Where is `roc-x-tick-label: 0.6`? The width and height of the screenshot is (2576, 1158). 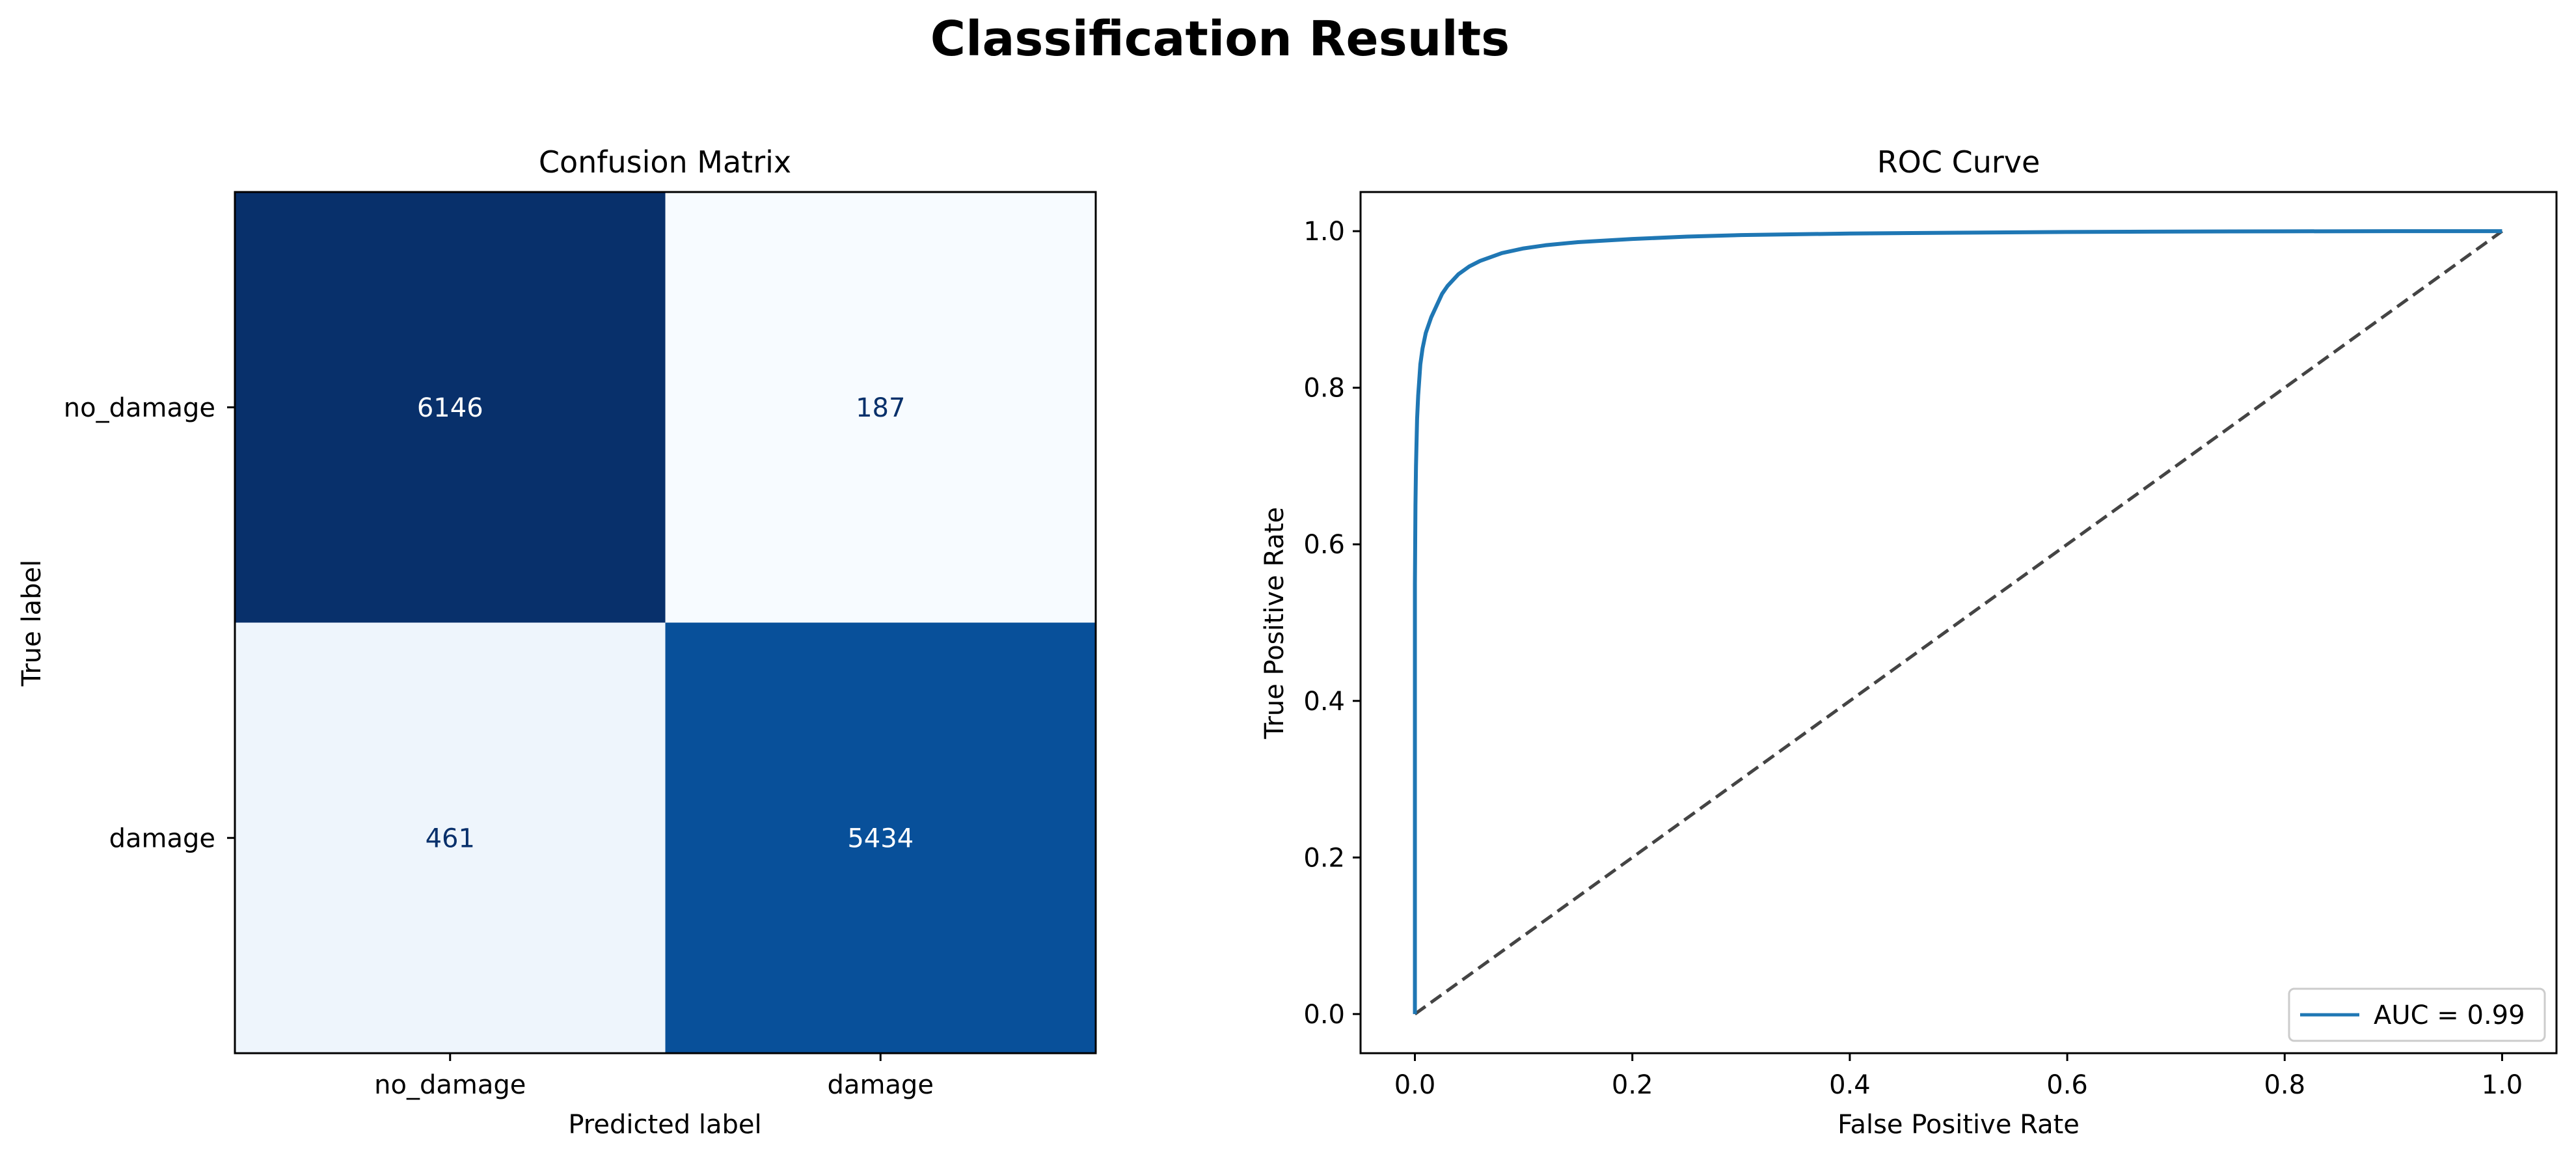 roc-x-tick-label: 0.6 is located at coordinates (2067, 1085).